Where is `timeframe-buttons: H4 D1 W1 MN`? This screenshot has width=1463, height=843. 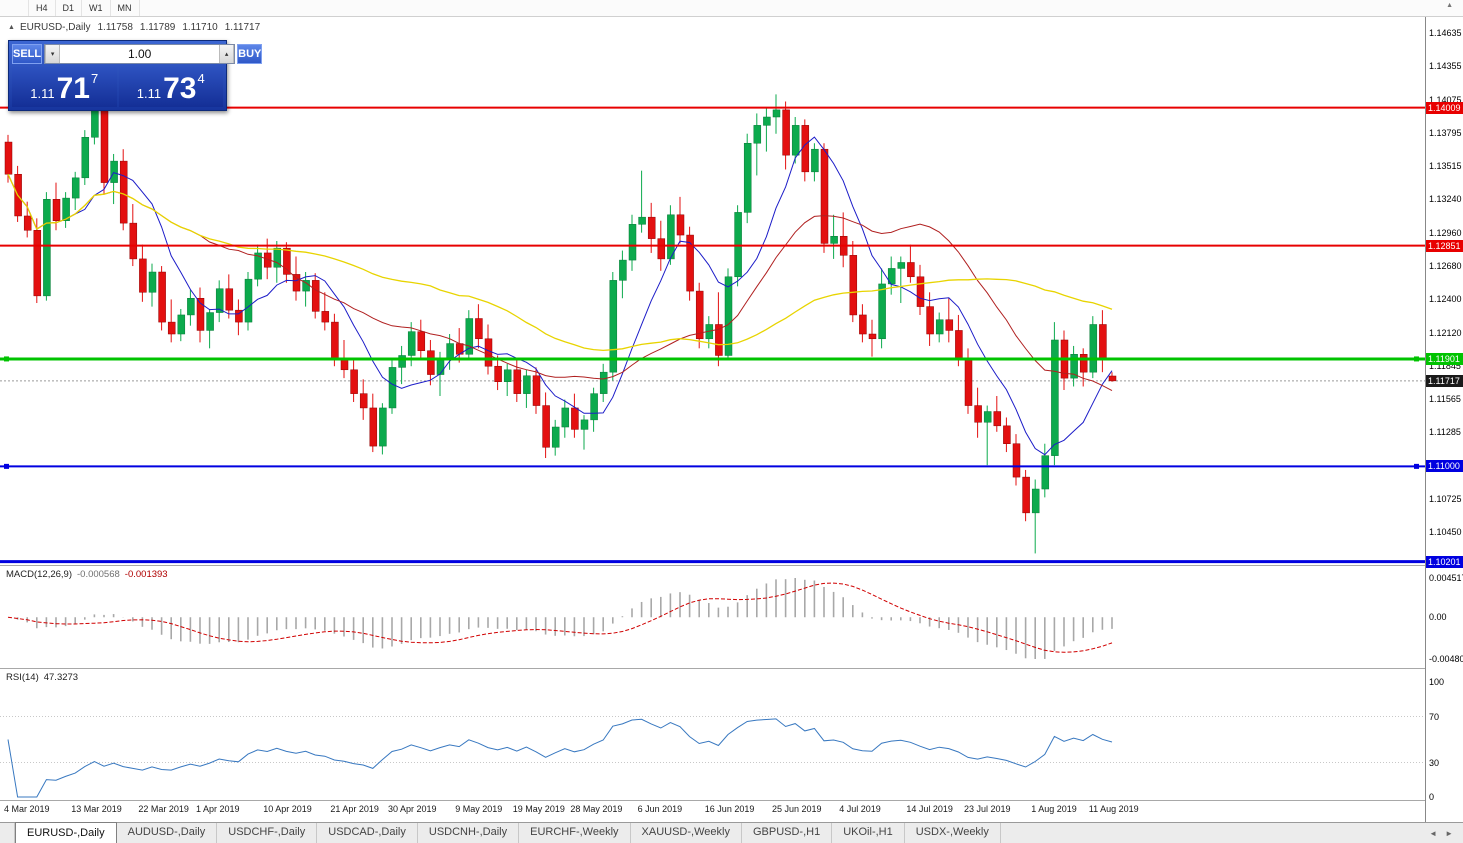 timeframe-buttons: H4 D1 W1 MN is located at coordinates (84, 8).